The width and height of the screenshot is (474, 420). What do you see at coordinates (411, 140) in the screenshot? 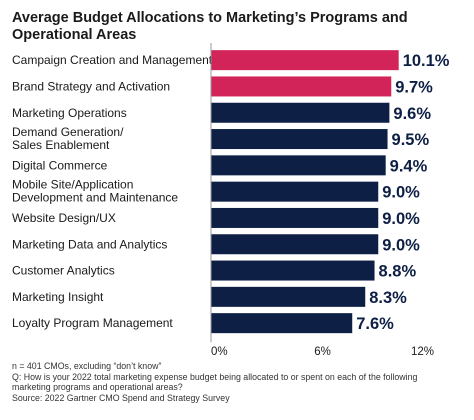
I see `data-label: 9.5%` at bounding box center [411, 140].